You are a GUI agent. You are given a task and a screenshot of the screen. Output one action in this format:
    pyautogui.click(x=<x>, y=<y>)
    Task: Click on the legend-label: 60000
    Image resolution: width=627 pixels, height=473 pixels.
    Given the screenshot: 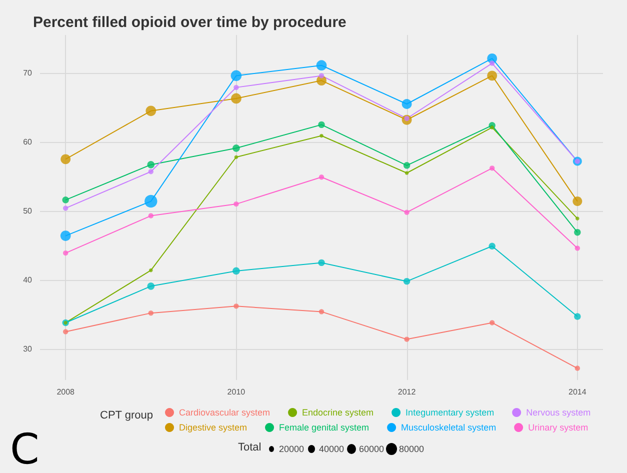 What is the action you would take?
    pyautogui.click(x=371, y=449)
    